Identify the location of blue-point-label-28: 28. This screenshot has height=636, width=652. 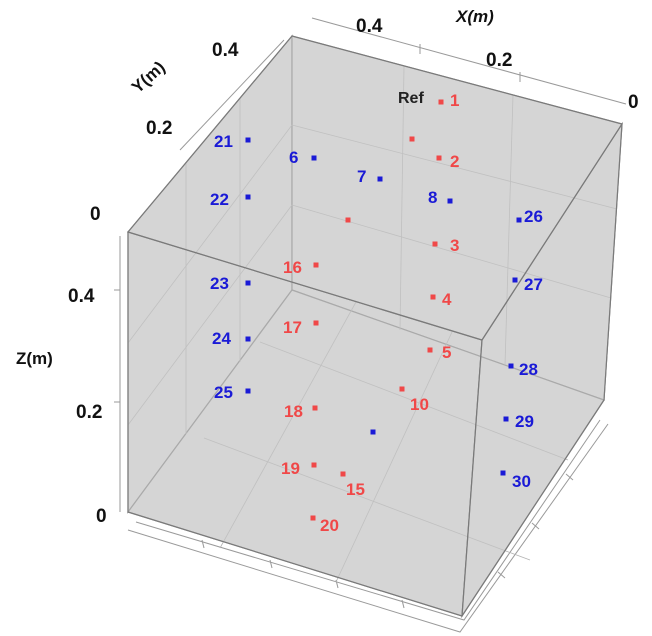
(528, 369).